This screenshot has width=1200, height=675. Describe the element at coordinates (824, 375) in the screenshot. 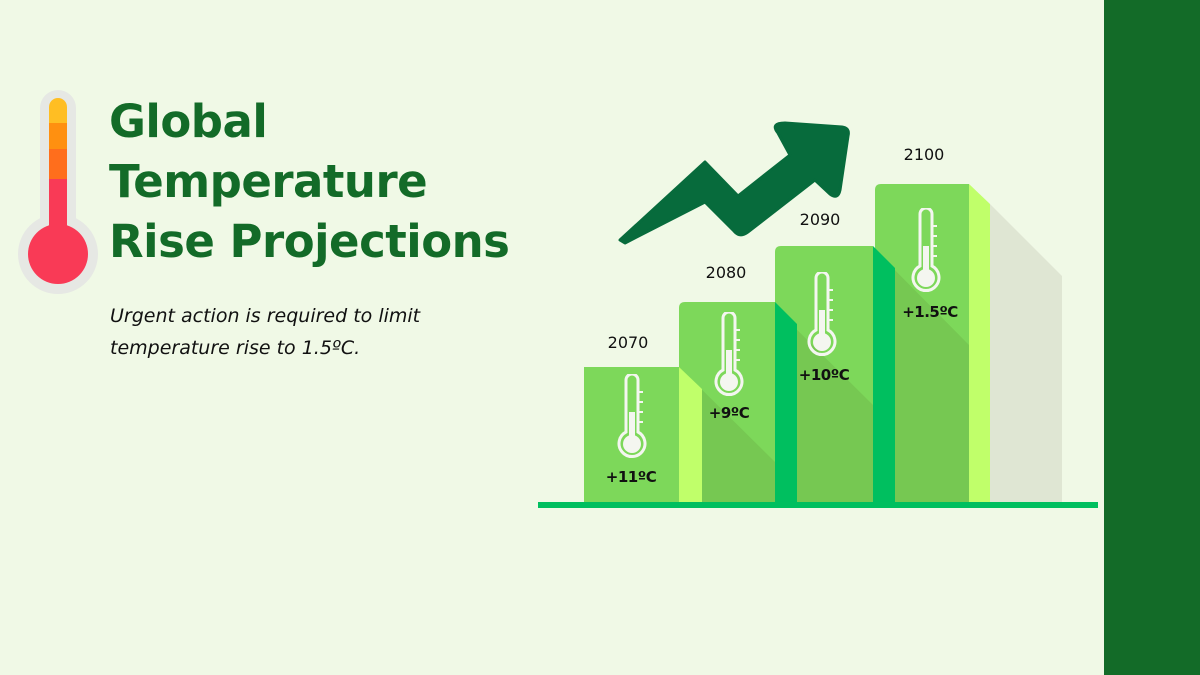

I see `value-label-2090: +10ºC` at that location.